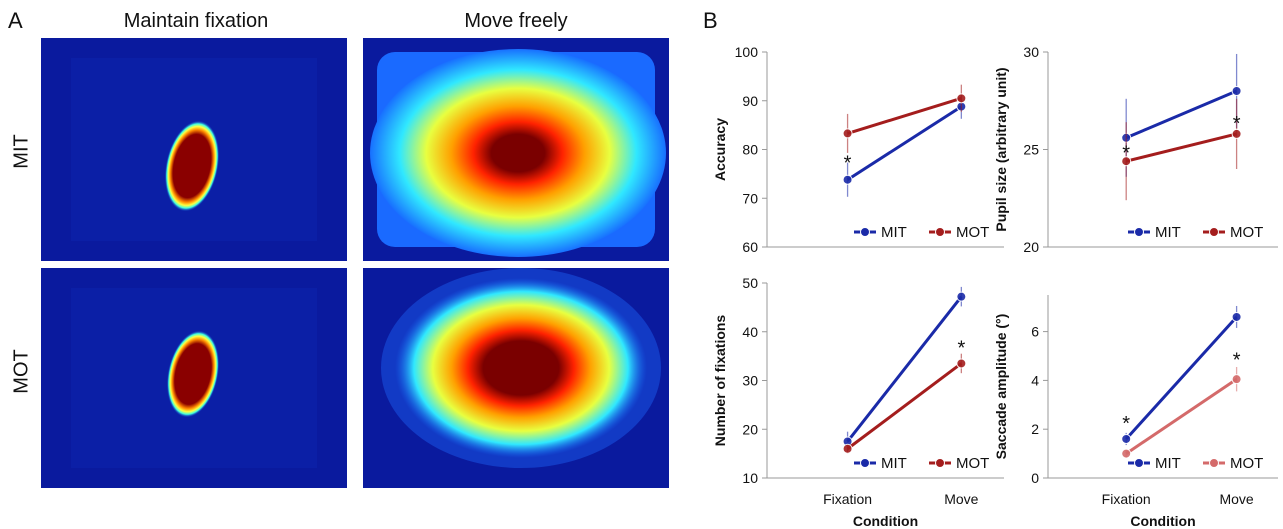  What do you see at coordinates (516, 21) in the screenshot?
I see `column-title-move: Move freely` at bounding box center [516, 21].